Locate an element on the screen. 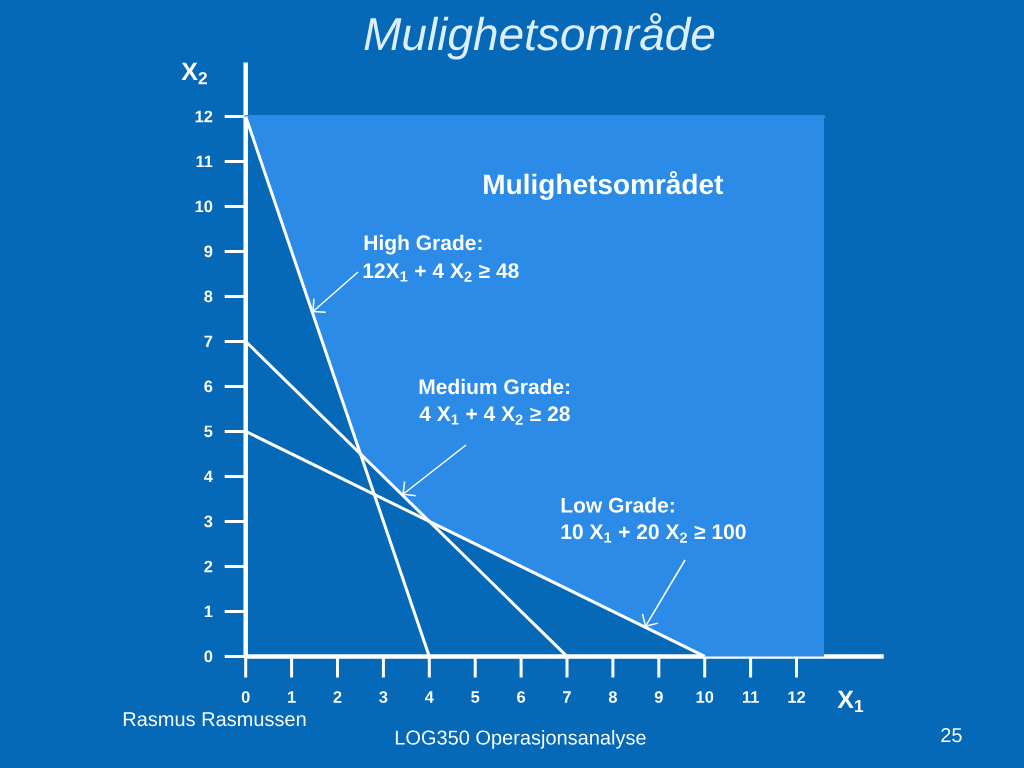 Image resolution: width=1024 pixels, height=768 pixels. x-tick-label: 9 is located at coordinates (658, 697).